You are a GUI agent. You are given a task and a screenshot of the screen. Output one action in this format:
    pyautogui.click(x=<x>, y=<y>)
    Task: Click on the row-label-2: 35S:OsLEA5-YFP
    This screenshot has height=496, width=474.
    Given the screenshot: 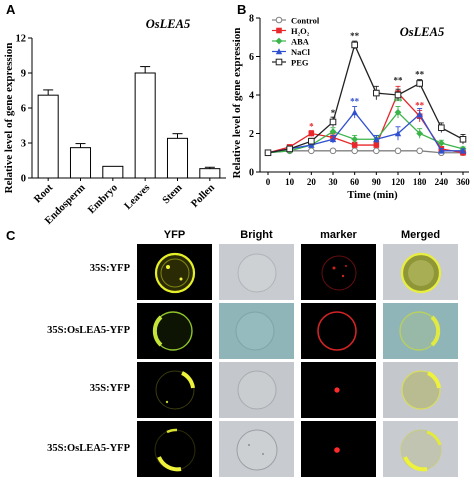 What is the action you would take?
    pyautogui.click(x=88, y=330)
    